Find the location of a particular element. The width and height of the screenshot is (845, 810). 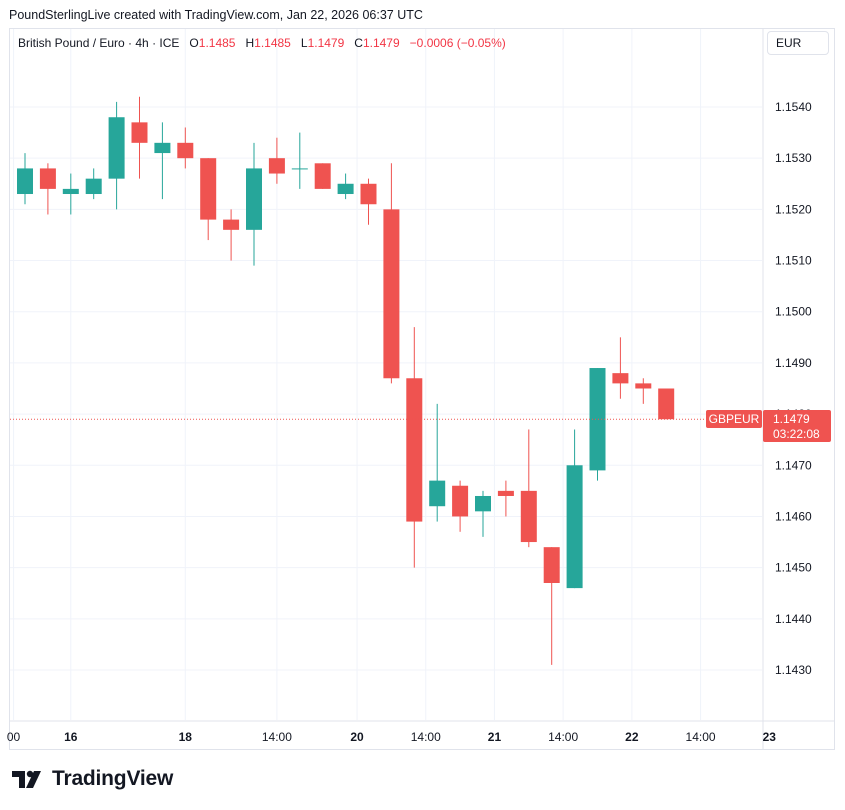

symbol-tag-bg is located at coordinates (734, 419).